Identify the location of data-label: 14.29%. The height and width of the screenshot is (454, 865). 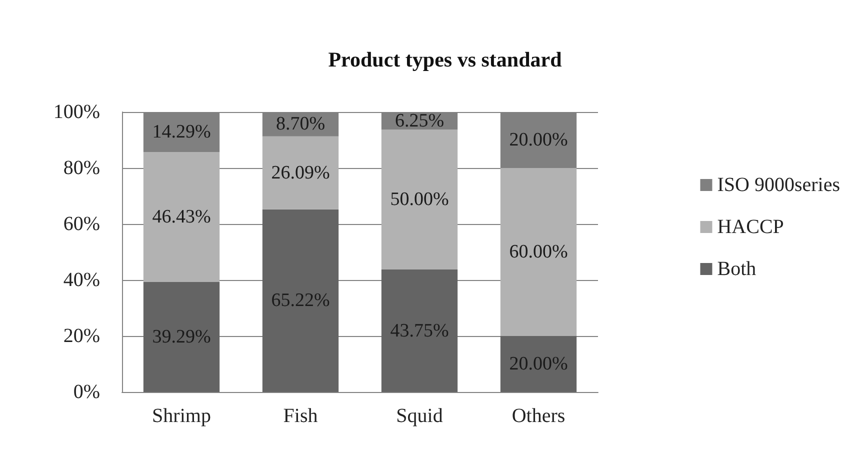
(181, 131).